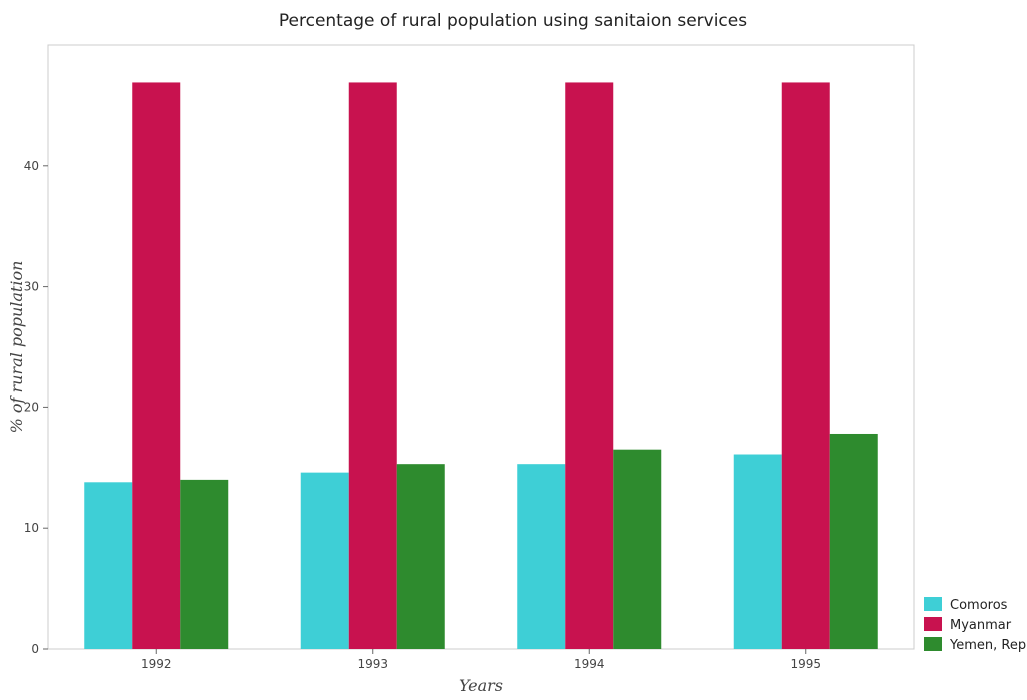 This screenshot has height=700, width=1027. What do you see at coordinates (35, 649) in the screenshot?
I see `y-tick-label: 0` at bounding box center [35, 649].